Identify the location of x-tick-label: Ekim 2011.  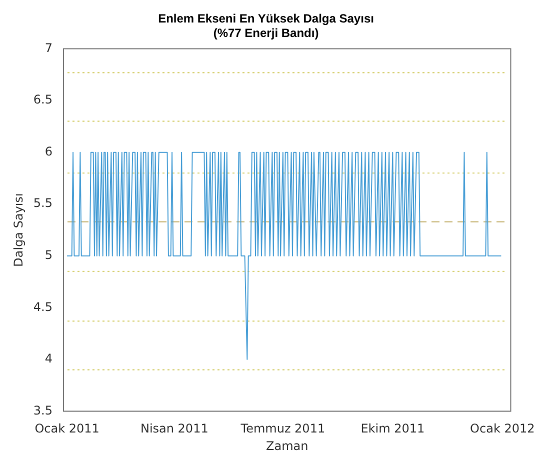
(392, 429).